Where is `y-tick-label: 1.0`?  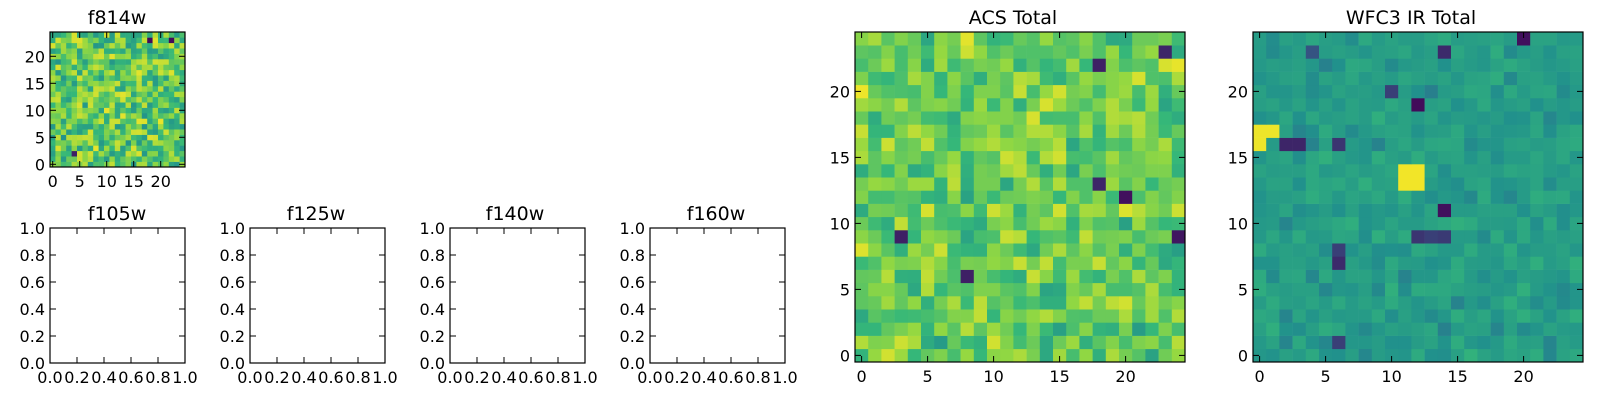 y-tick-label: 1.0 is located at coordinates (432, 228).